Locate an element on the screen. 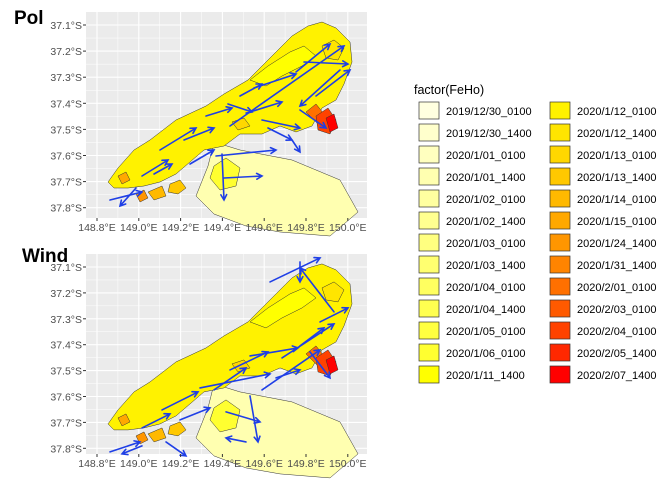  legend-item: 2020/1/04_1400 is located at coordinates (472, 308).